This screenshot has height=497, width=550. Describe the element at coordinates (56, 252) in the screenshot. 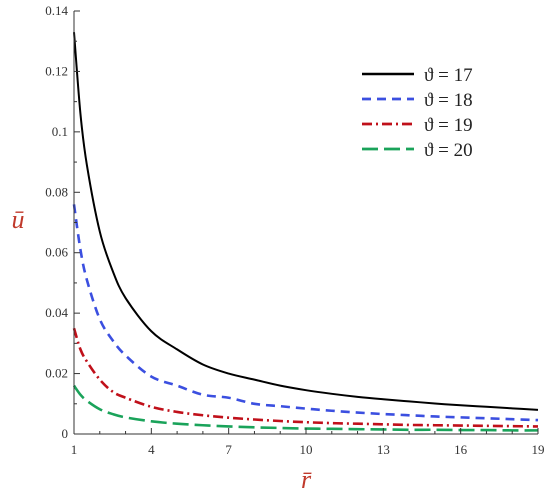

I see `y-tick-label: 0.06` at that location.